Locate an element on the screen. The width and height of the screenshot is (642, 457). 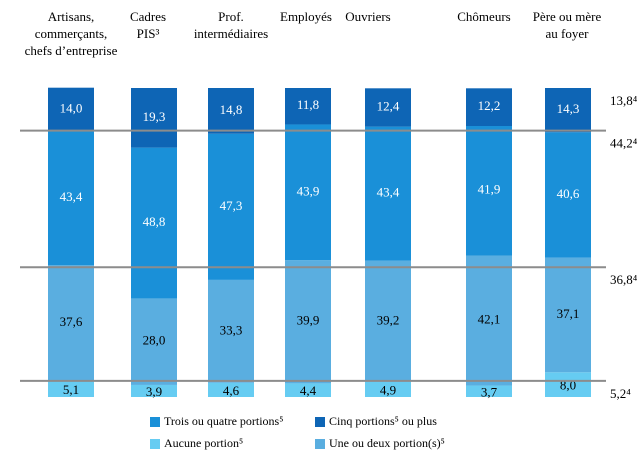
reference-label: 44,2⁴ is located at coordinates (624, 143).